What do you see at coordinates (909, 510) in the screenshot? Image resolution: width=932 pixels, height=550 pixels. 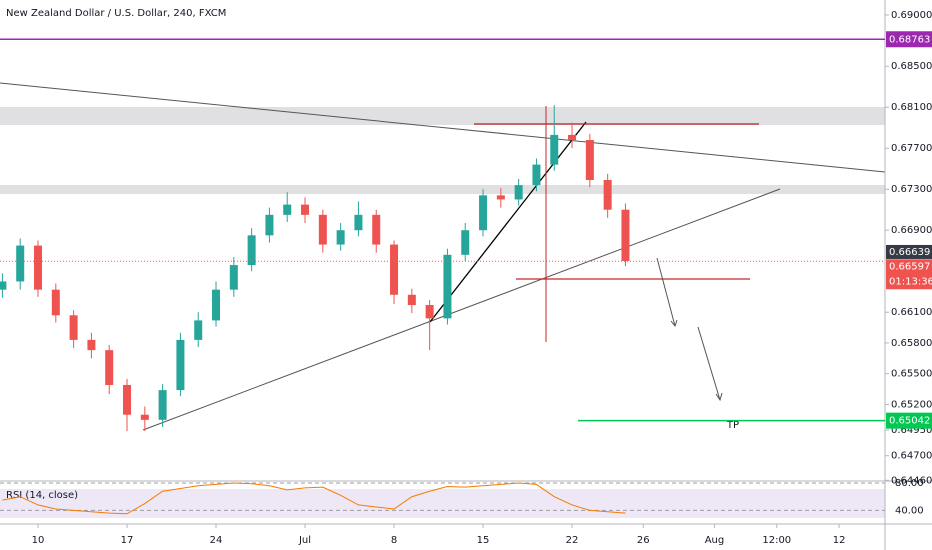 I see `rsi-tick-label: 40.00` at bounding box center [909, 510].